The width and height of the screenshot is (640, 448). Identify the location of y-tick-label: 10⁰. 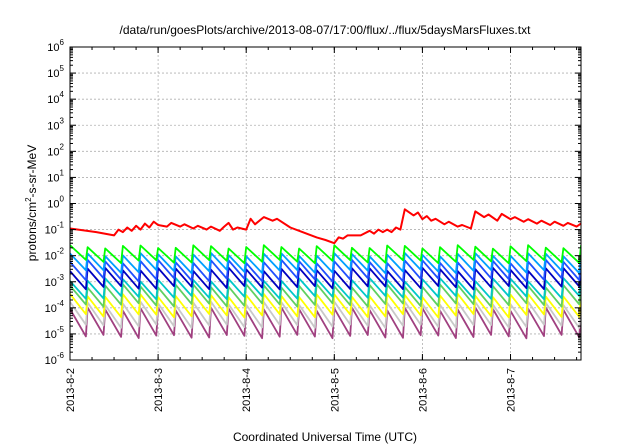
(55, 203).